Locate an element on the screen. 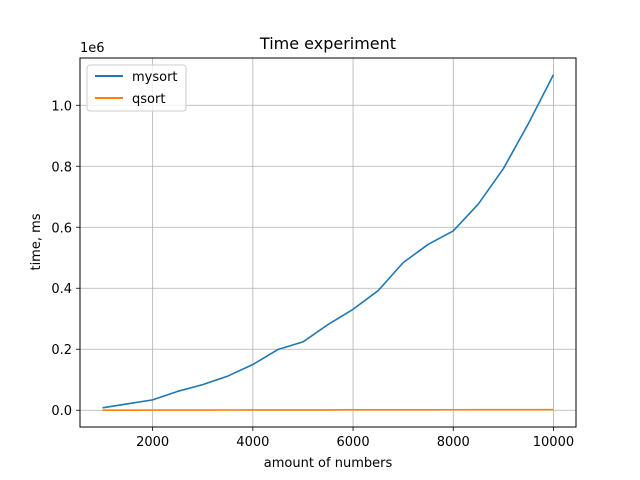  y-tick-label: 1.0 is located at coordinates (61, 106).